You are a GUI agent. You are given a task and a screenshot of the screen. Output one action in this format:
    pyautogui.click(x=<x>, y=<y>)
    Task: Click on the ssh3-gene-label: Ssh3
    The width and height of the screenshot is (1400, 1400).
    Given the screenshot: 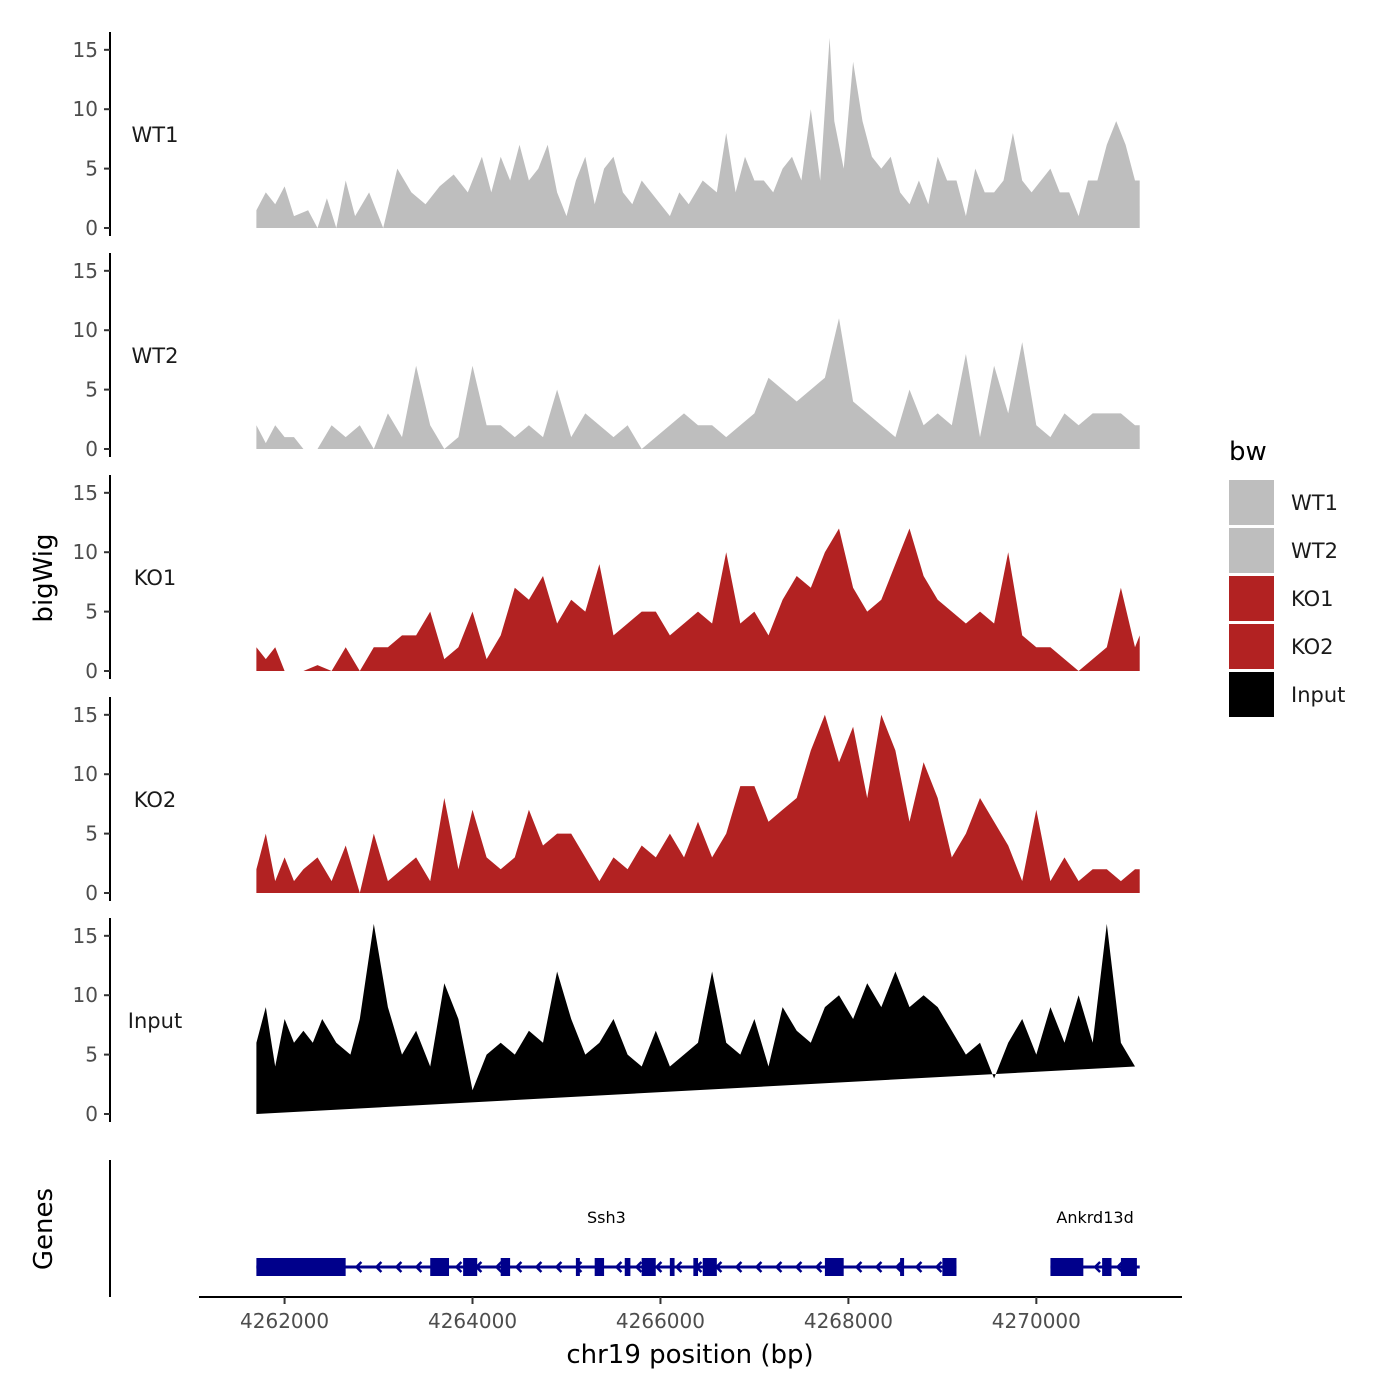 What is the action you would take?
    pyautogui.click(x=606, y=1217)
    